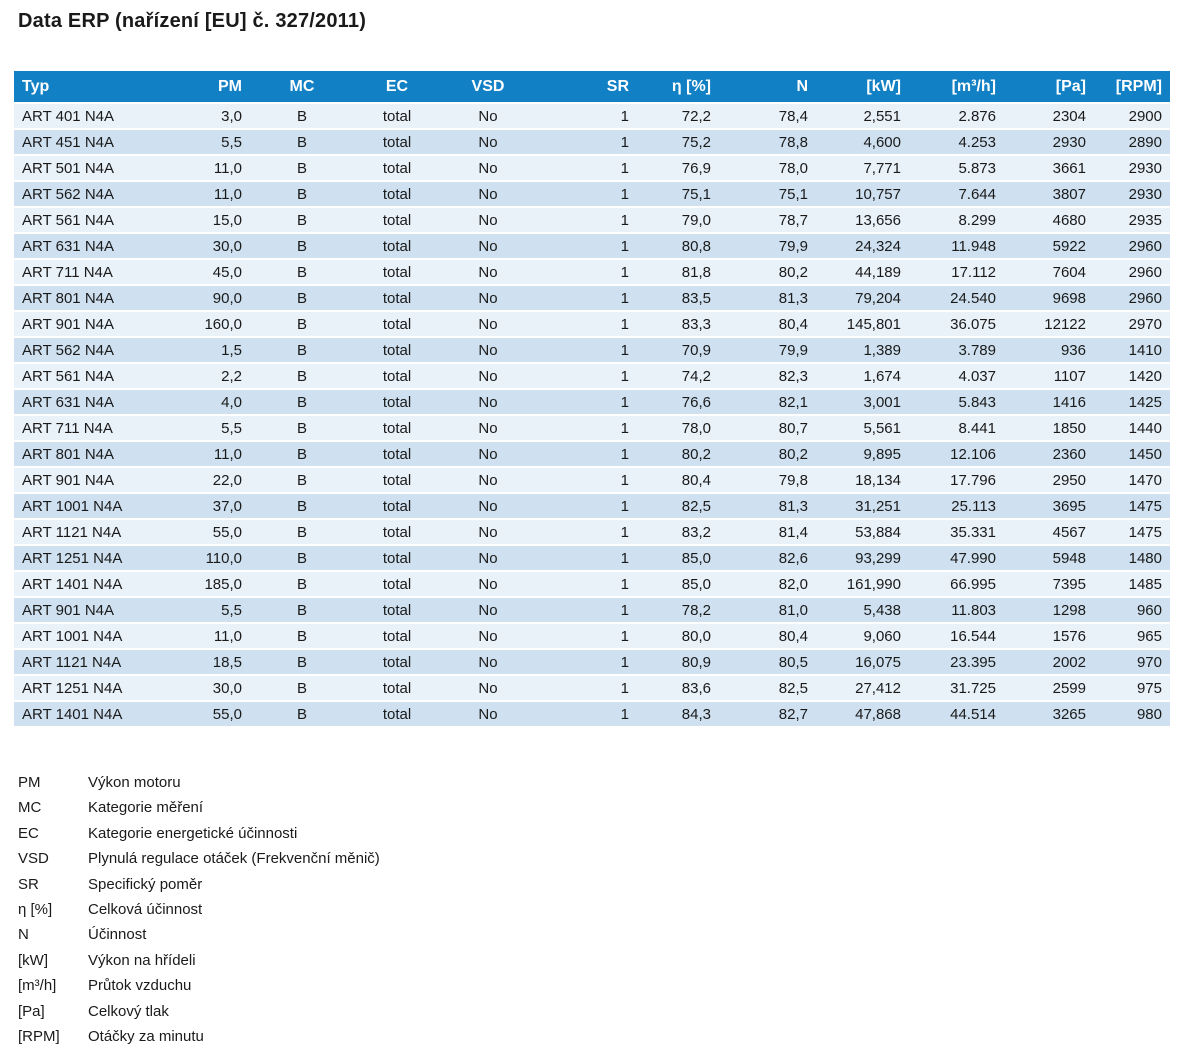 Image resolution: width=1184 pixels, height=1053 pixels. Describe the element at coordinates (1049, 247) in the screenshot. I see `table-cell: 5922` at that location.